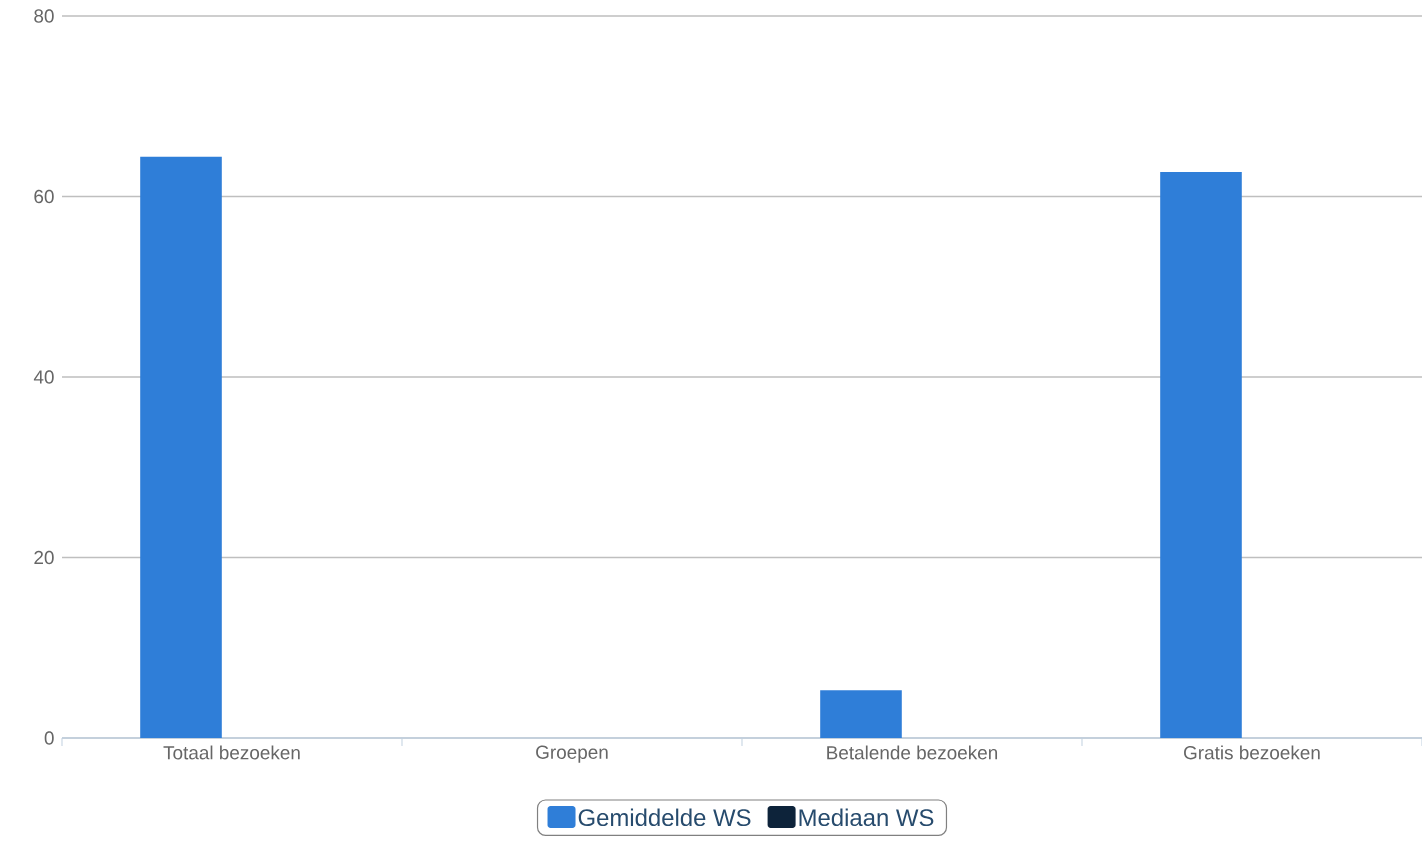 This screenshot has width=1422, height=854. I want to click on y-tick-label: 60, so click(44, 196).